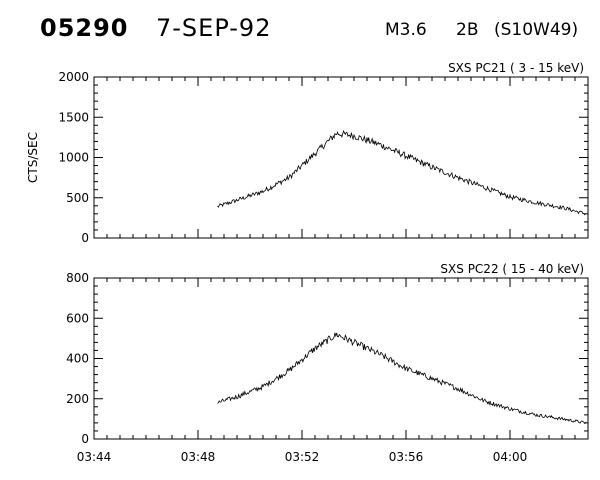 Image resolution: width=600 pixels, height=480 pixels. Describe the element at coordinates (73, 158) in the screenshot. I see `y-tick-label-1-2: 1000` at that location.